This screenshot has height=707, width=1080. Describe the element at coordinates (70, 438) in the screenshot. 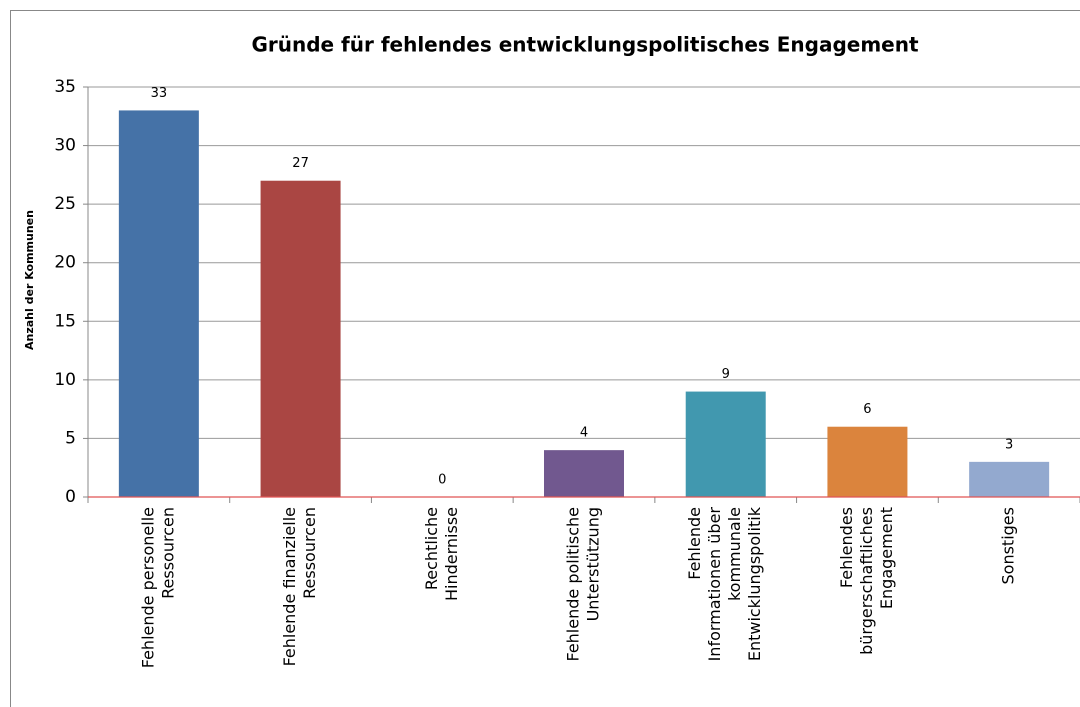

I see `y-tick-label: 5` at that location.